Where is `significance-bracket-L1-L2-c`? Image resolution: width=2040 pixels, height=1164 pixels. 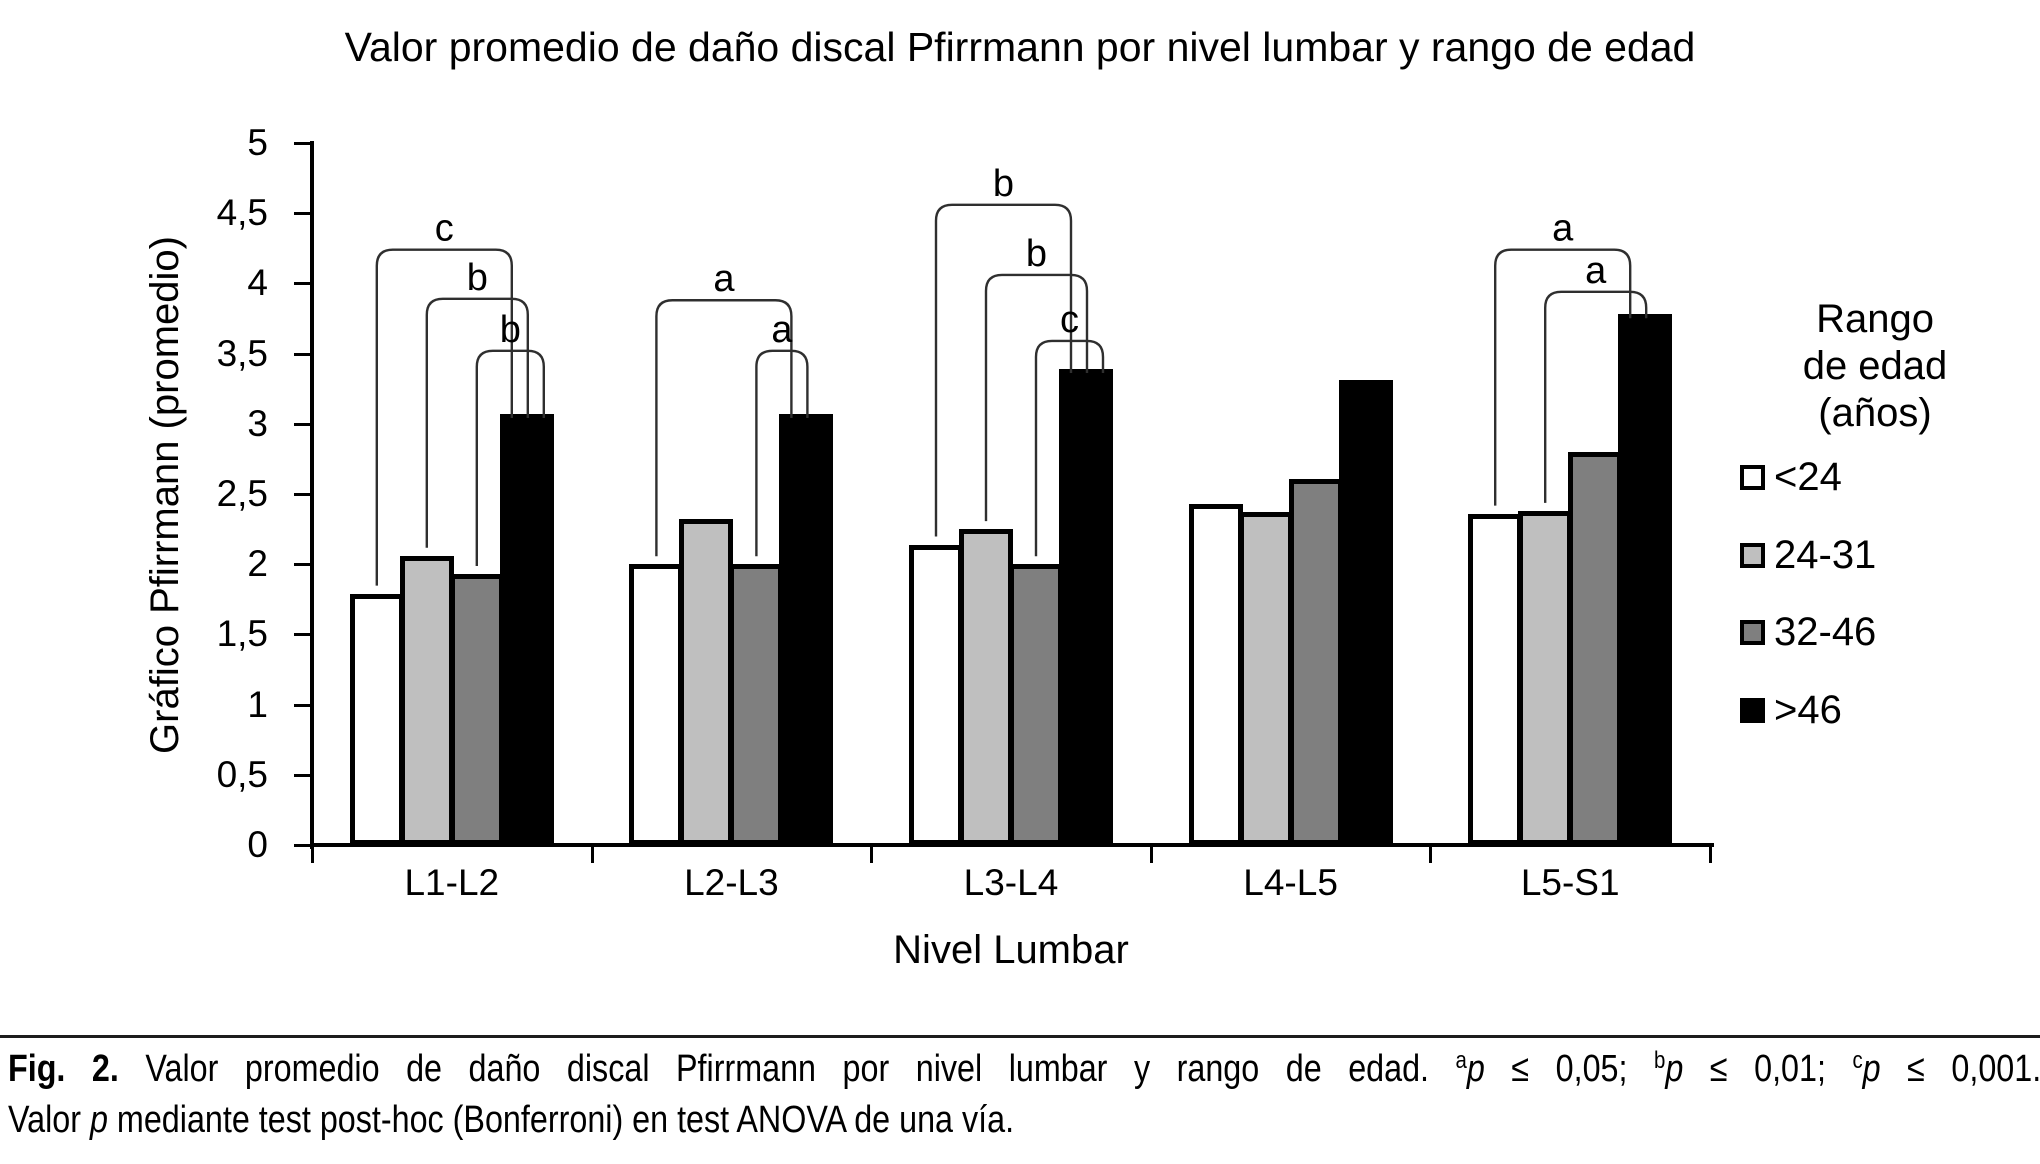
significance-bracket-L1-L2-c is located at coordinates (444, 417).